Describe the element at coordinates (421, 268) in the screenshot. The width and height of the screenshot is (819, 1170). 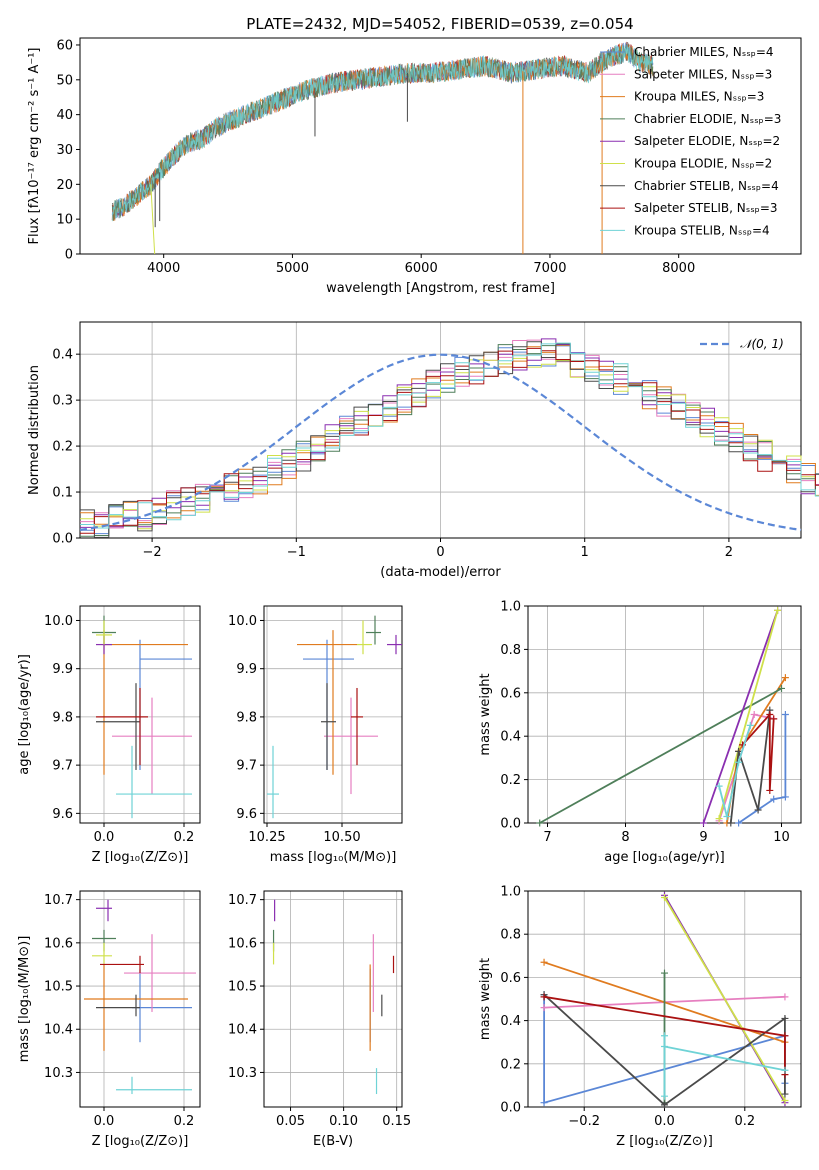
I see `x-tick-label: 6000` at that location.